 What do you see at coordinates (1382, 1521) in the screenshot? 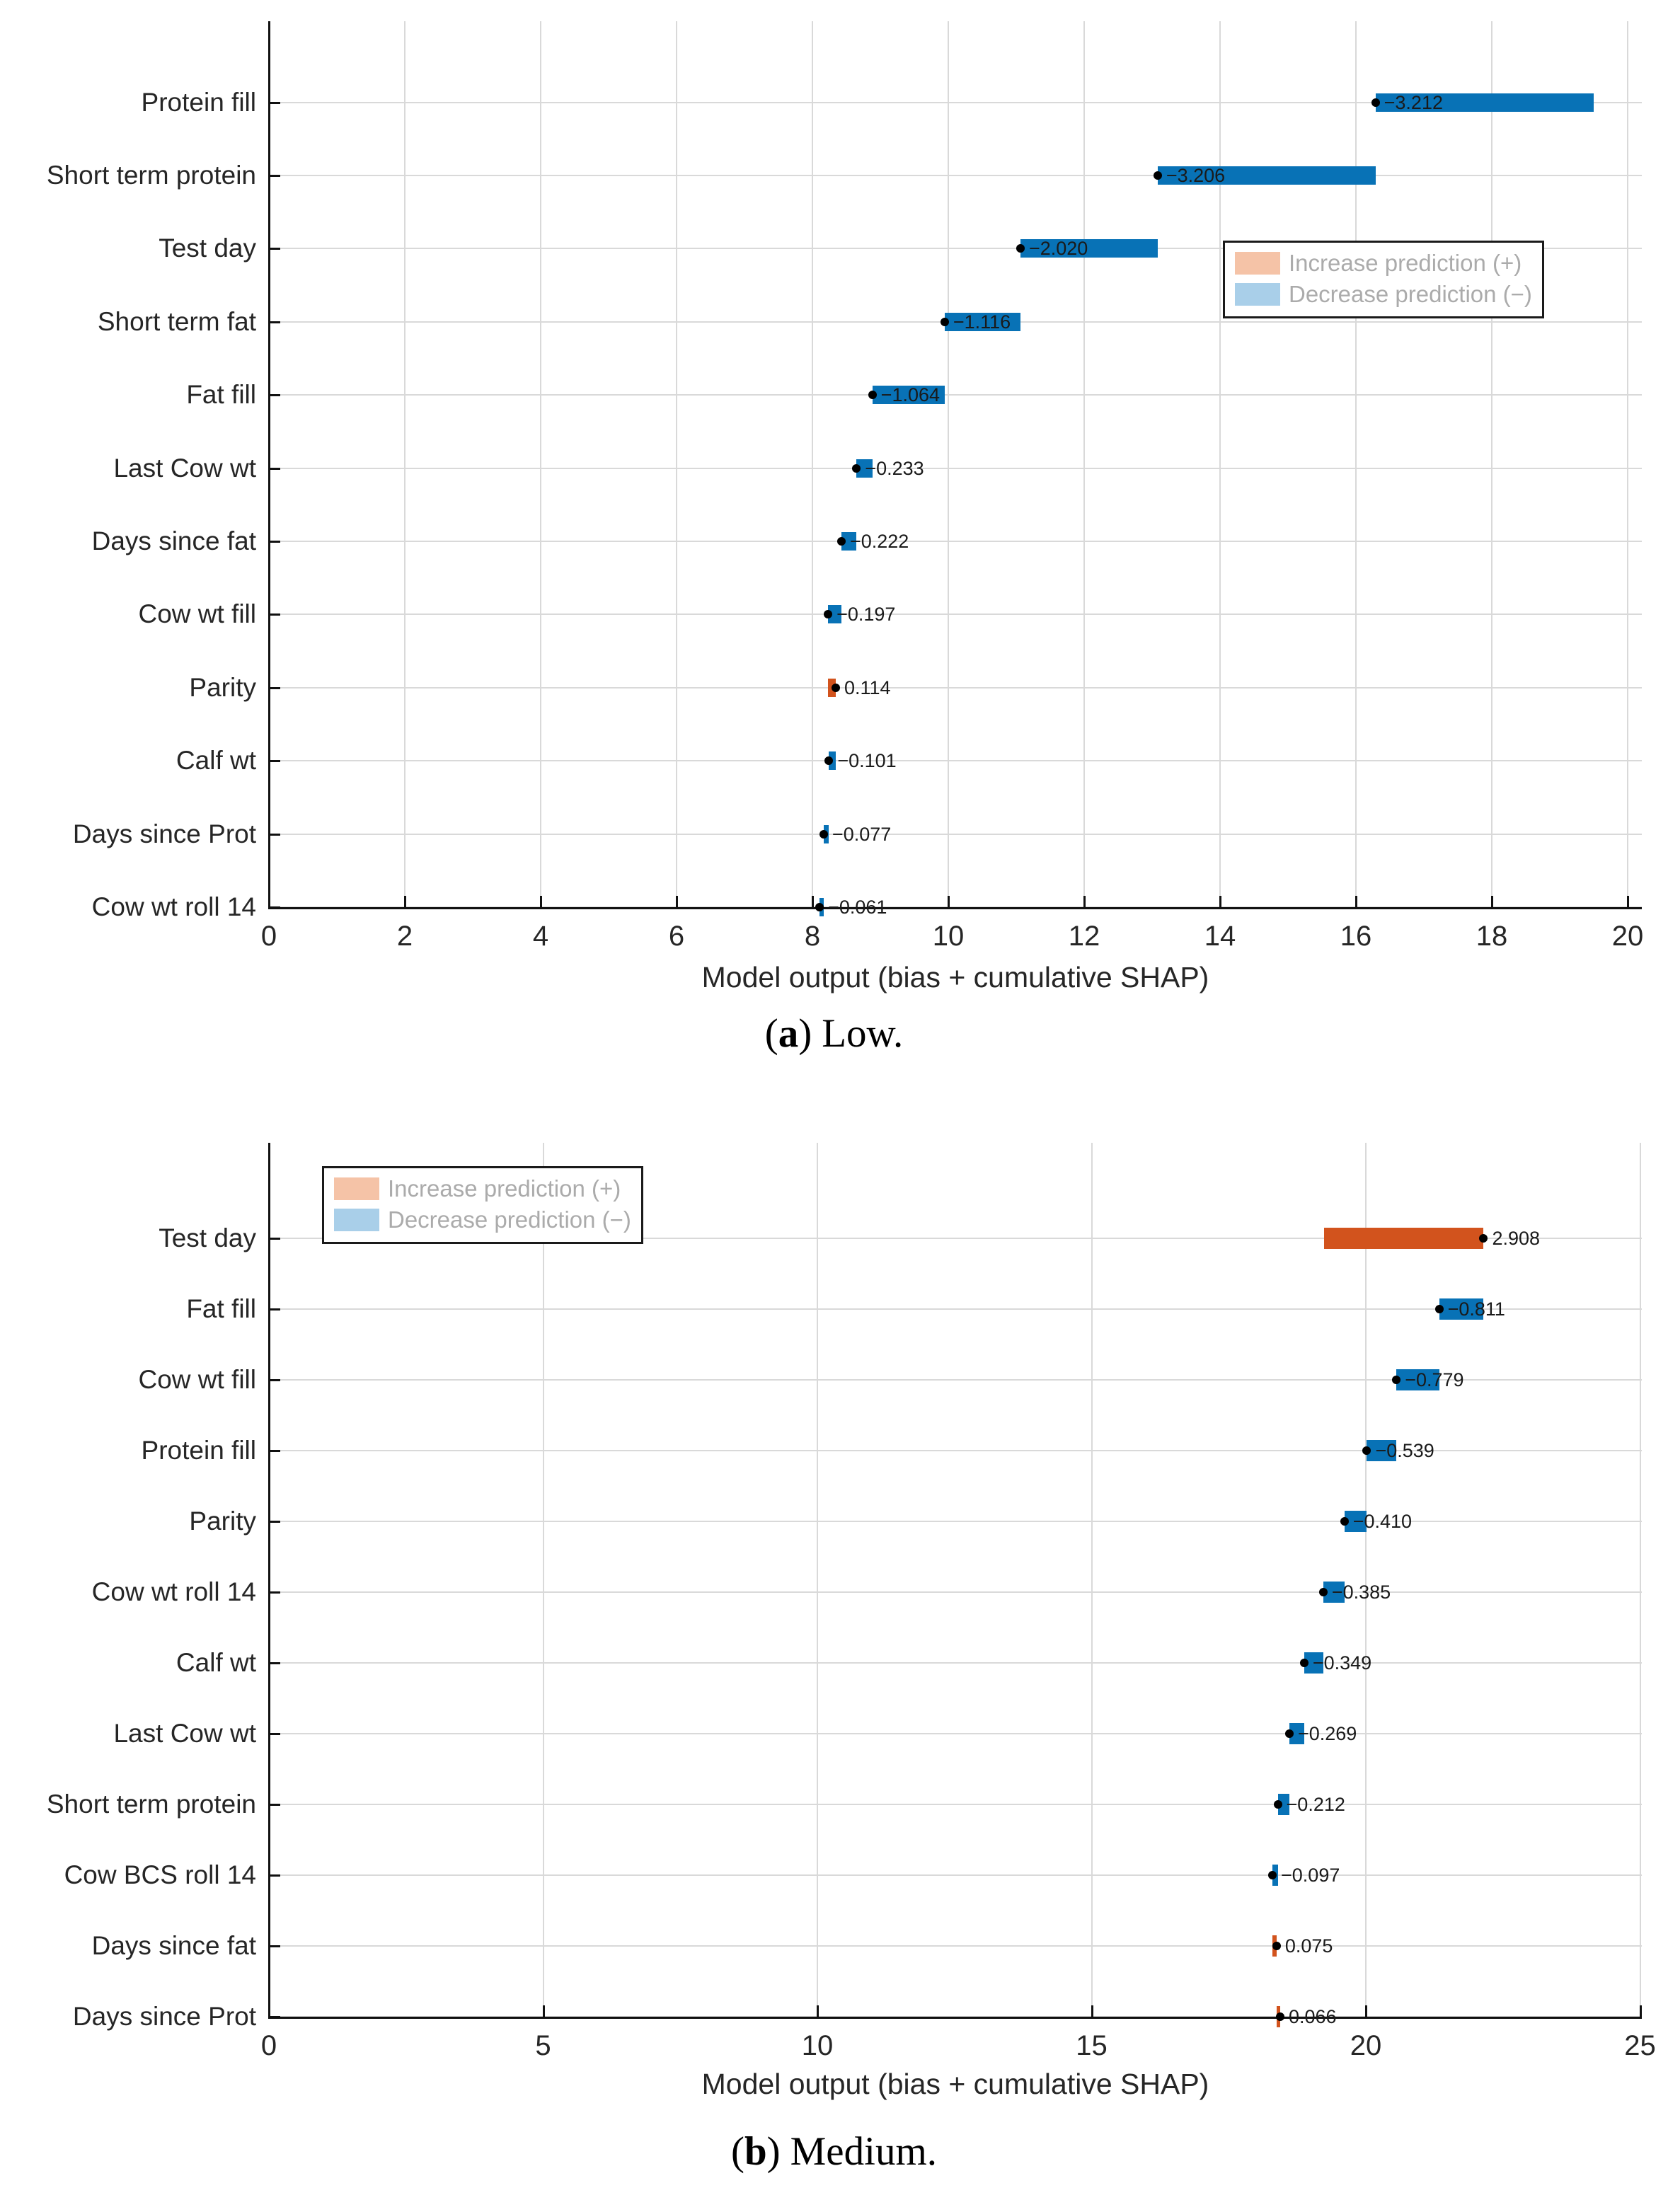
I see `shap-value-label: −0.410` at bounding box center [1382, 1521].